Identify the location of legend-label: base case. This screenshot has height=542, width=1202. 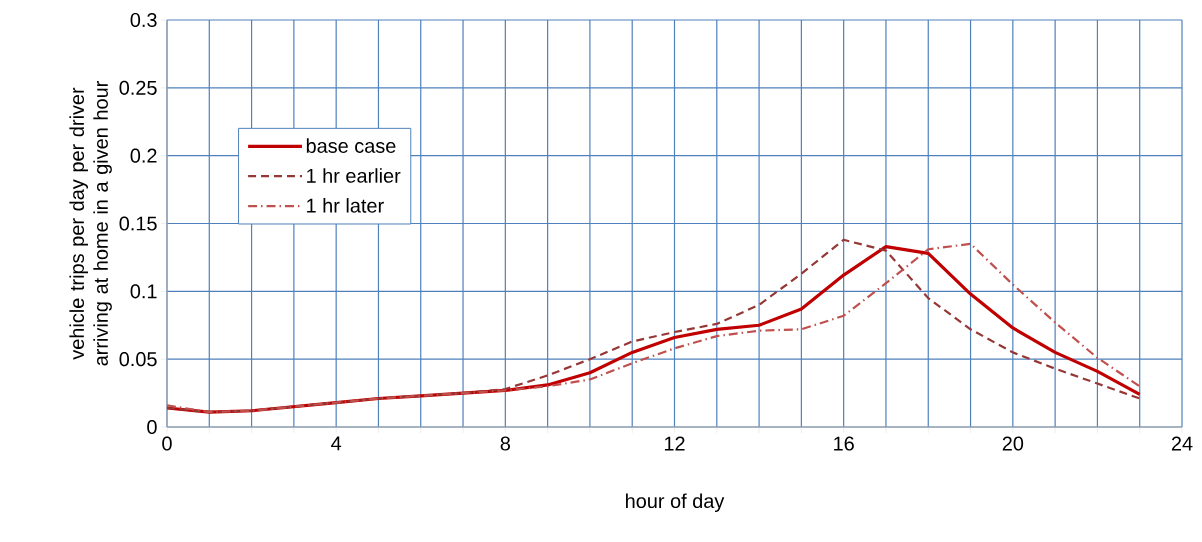
(351, 145).